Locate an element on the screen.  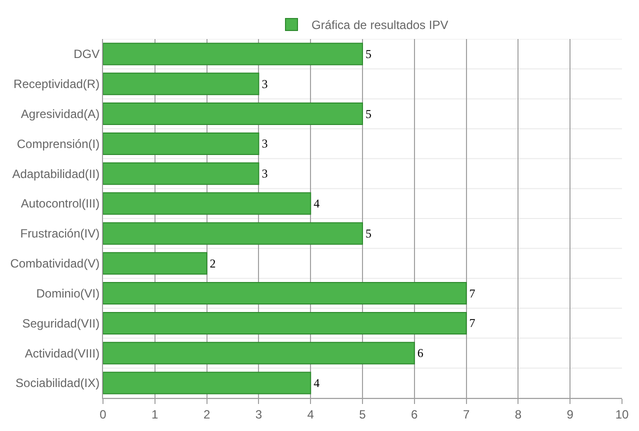
y-tick-label: Seguridad(VII) is located at coordinates (61, 323).